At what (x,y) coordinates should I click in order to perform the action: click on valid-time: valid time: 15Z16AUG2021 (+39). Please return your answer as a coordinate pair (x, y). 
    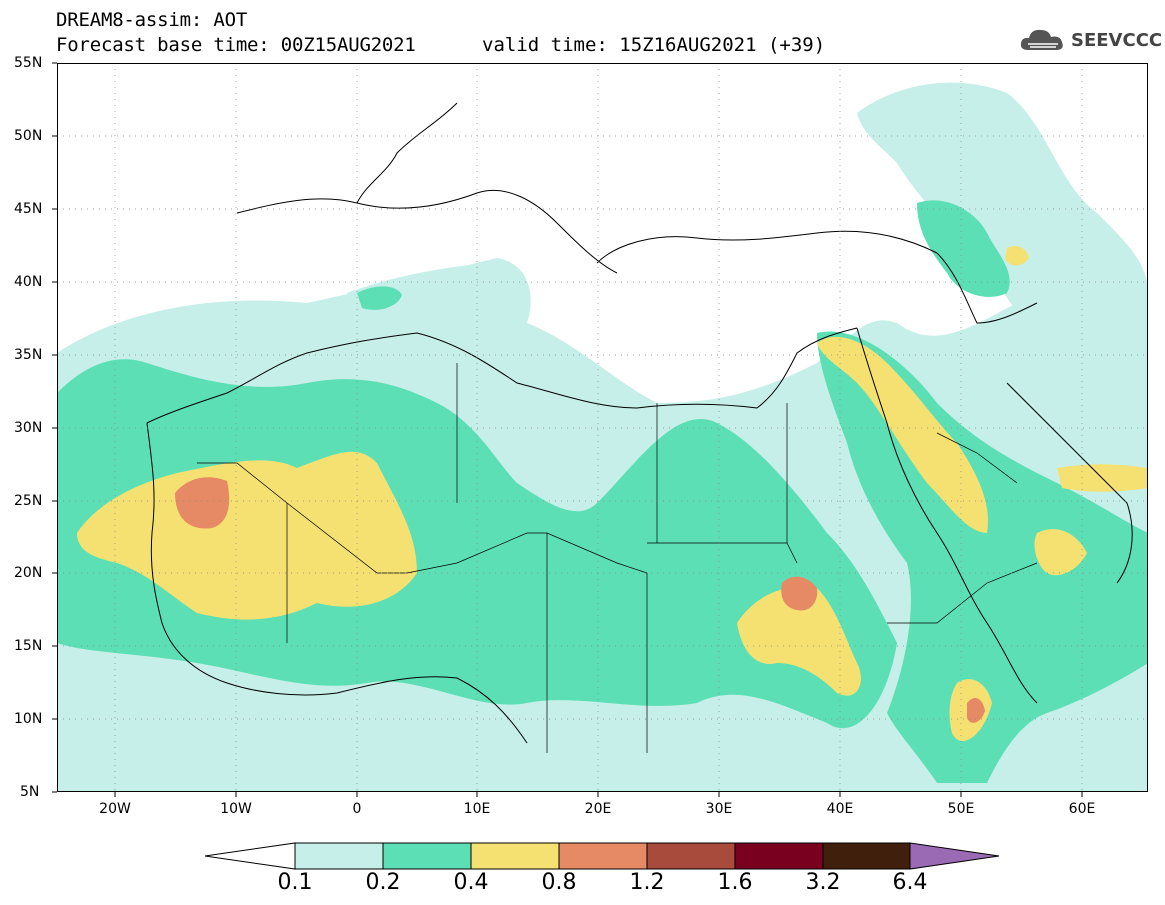
    Looking at the image, I should click on (654, 45).